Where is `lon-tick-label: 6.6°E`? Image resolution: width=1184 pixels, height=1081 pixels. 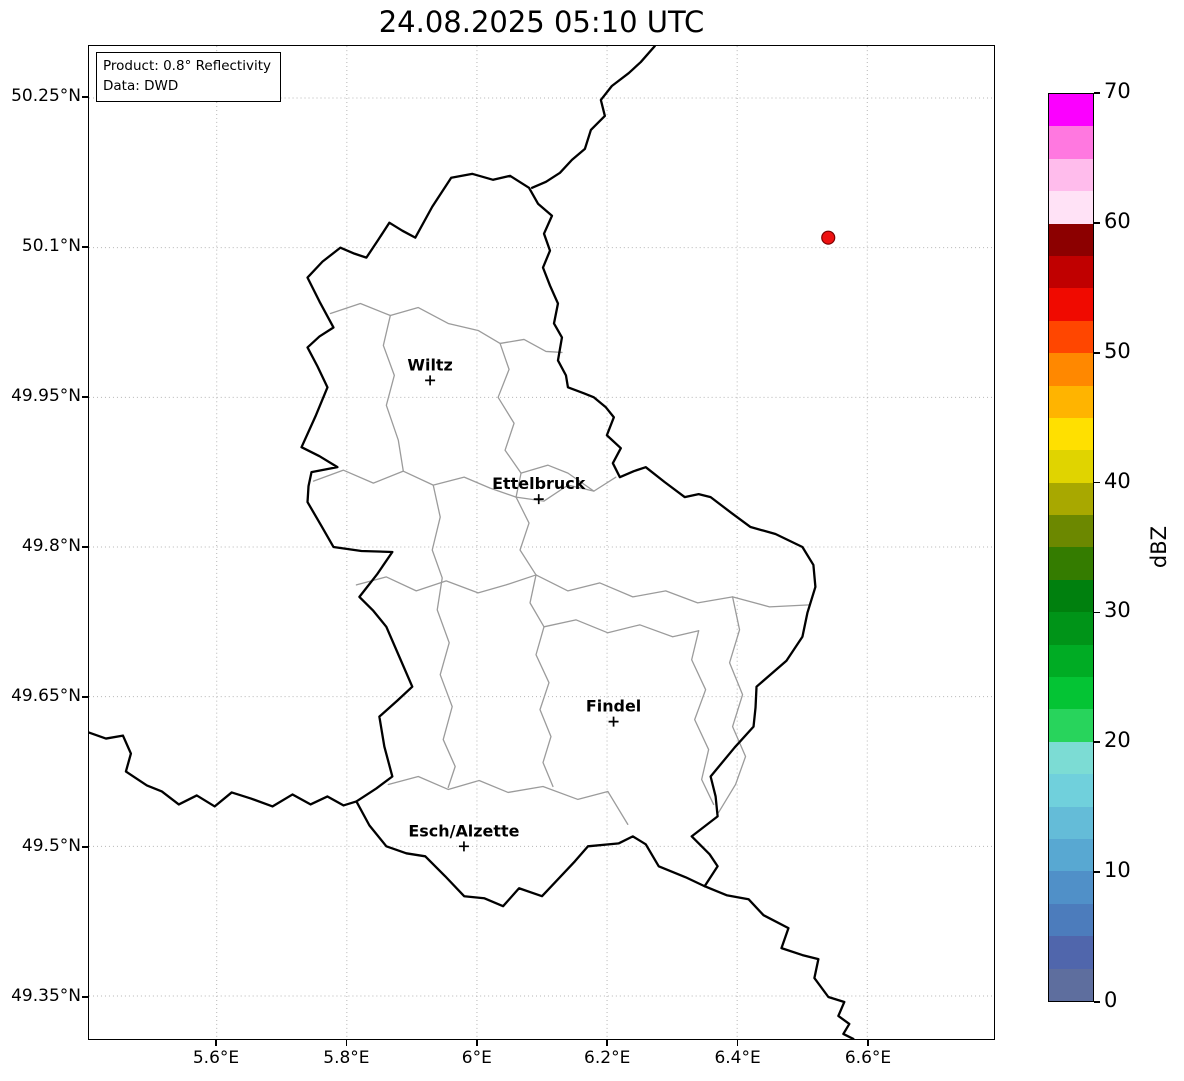 lon-tick-label: 6.6°E is located at coordinates (868, 1058).